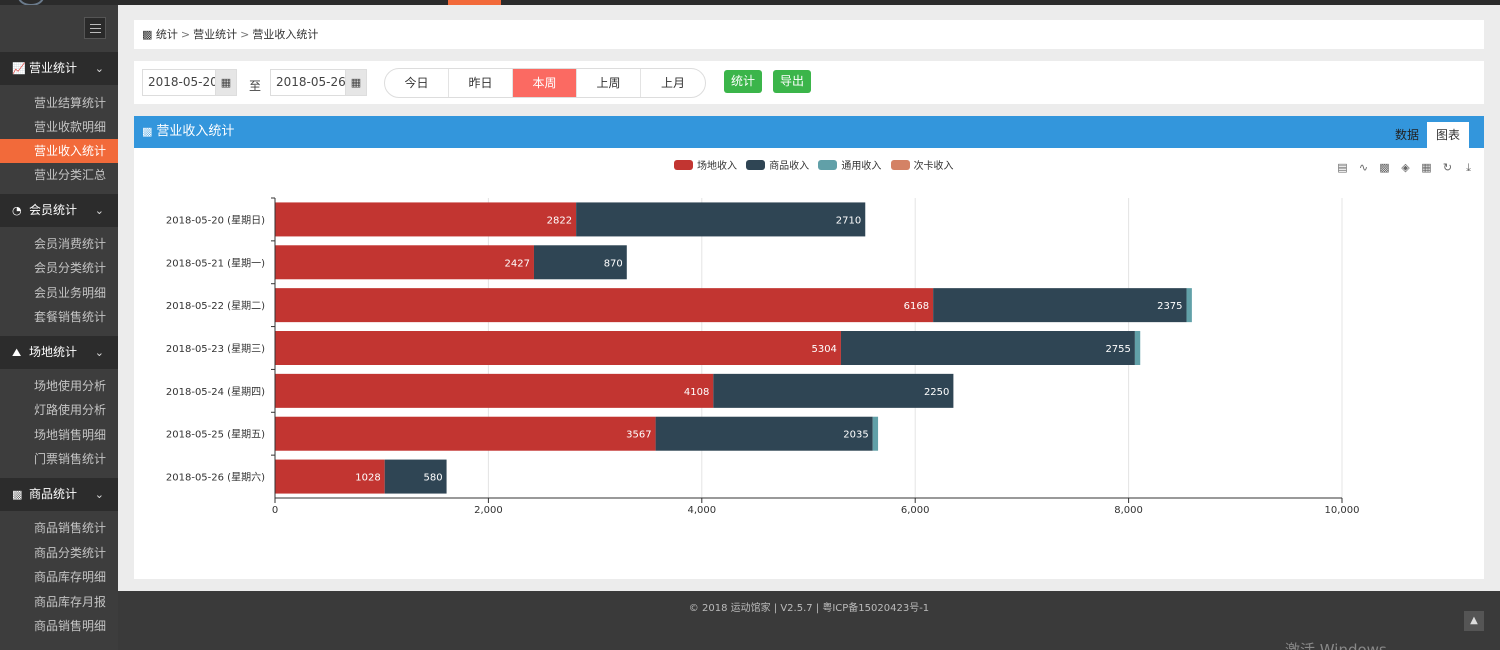 This screenshot has height=650, width=1500. What do you see at coordinates (1426, 167) in the screenshot?
I see `tiled-icon: ▦` at bounding box center [1426, 167].